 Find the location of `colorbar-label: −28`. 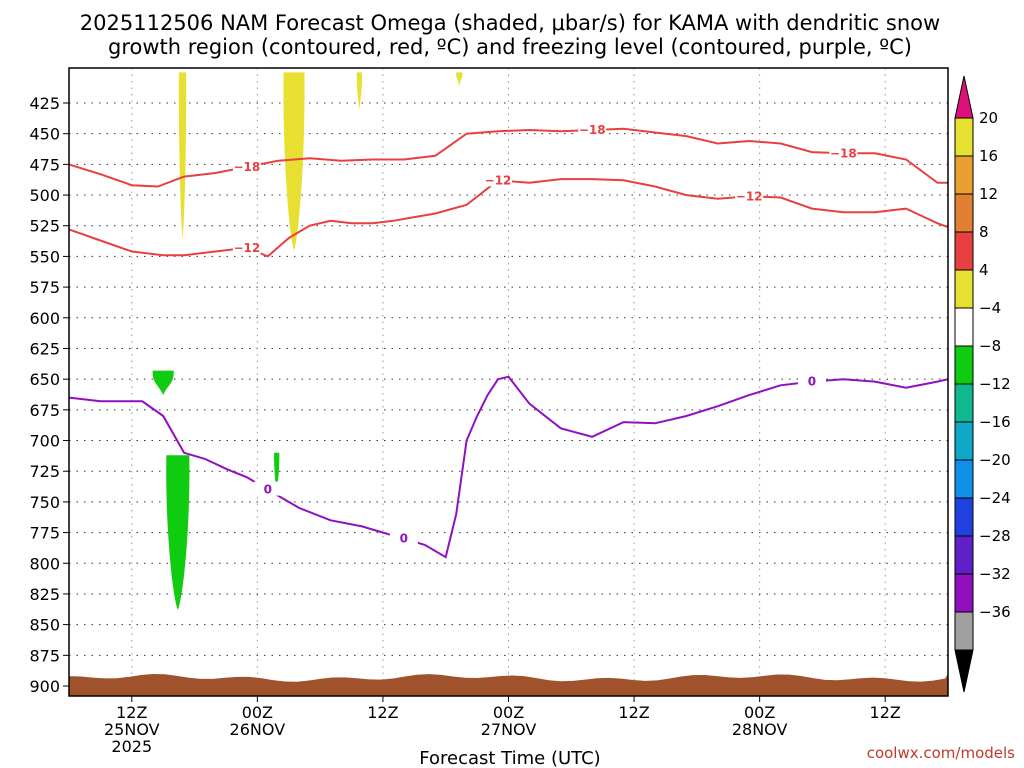

colorbar-label: −28 is located at coordinates (995, 536).